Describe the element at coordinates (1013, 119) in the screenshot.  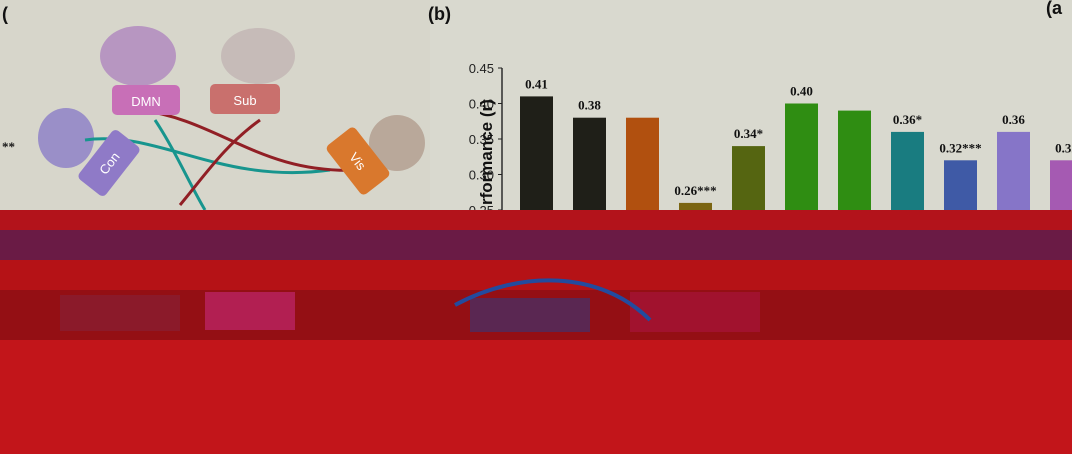
I see `bar-value-label-10: 0.36` at that location.